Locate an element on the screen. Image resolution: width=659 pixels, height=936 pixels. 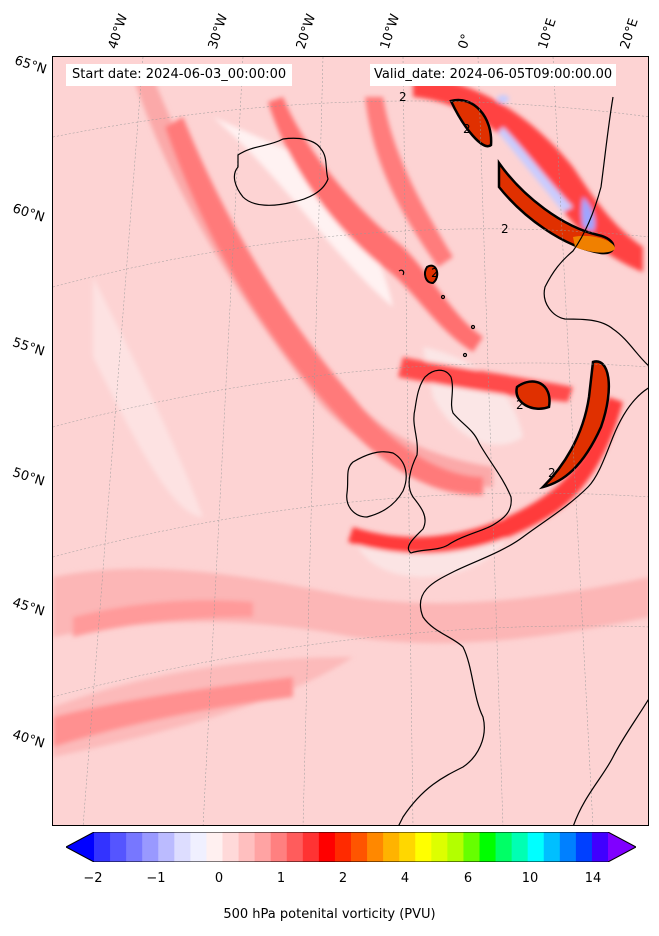
colorbar-tick-label: 1 is located at coordinates (281, 878).